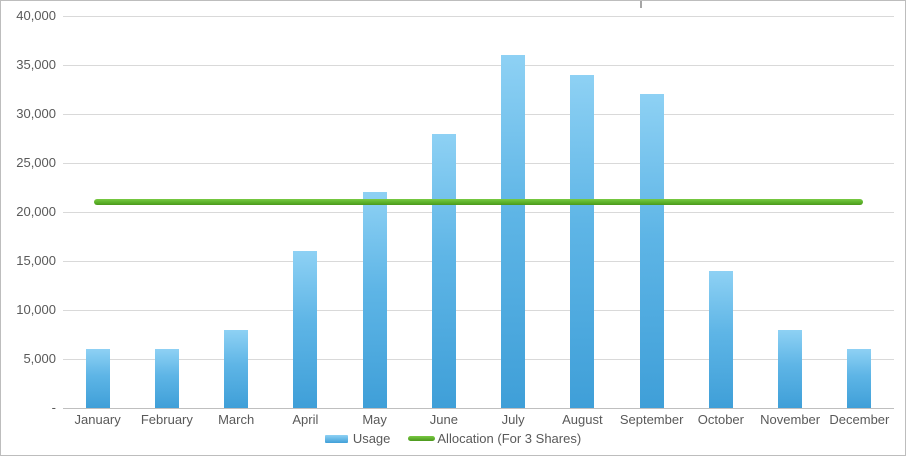 This screenshot has width=906, height=456. What do you see at coordinates (166, 419) in the screenshot?
I see `x-axis-label-february: February` at bounding box center [166, 419].